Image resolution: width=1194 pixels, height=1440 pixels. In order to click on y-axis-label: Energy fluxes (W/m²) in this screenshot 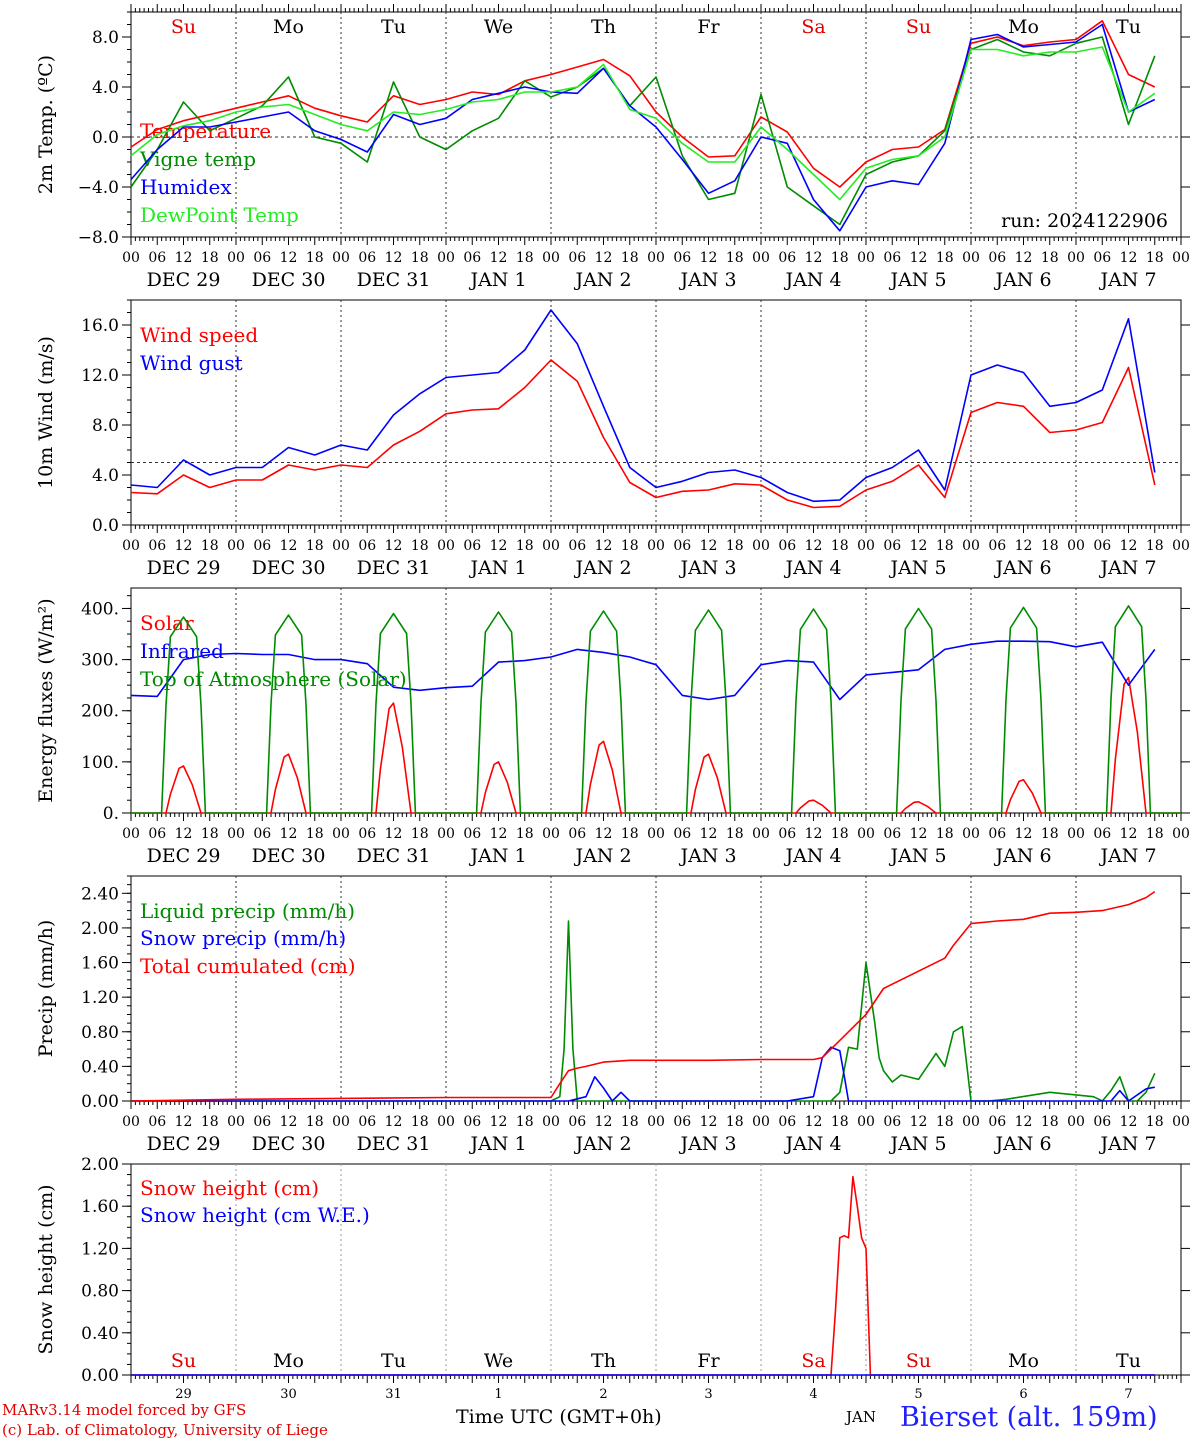, I will do `click(46, 700)`.